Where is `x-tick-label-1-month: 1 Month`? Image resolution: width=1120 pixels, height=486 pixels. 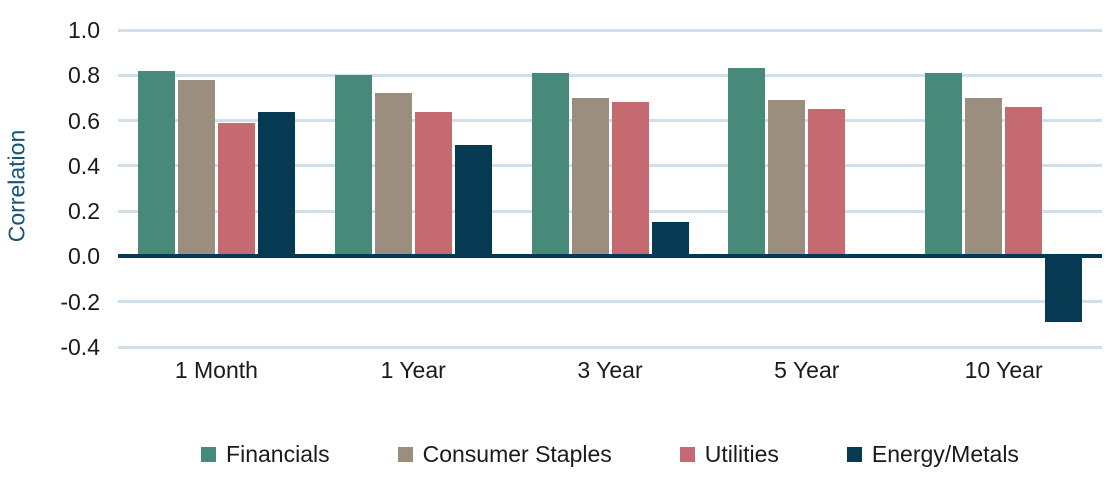
x-tick-label-1-month: 1 Month is located at coordinates (216, 370).